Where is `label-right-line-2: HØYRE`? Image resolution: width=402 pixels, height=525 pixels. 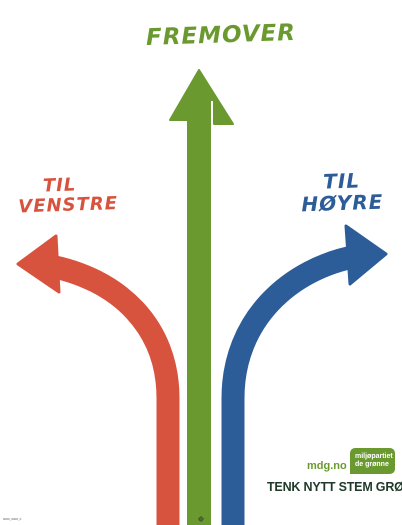
label-right-line-2: HØYRE is located at coordinates (342, 203).